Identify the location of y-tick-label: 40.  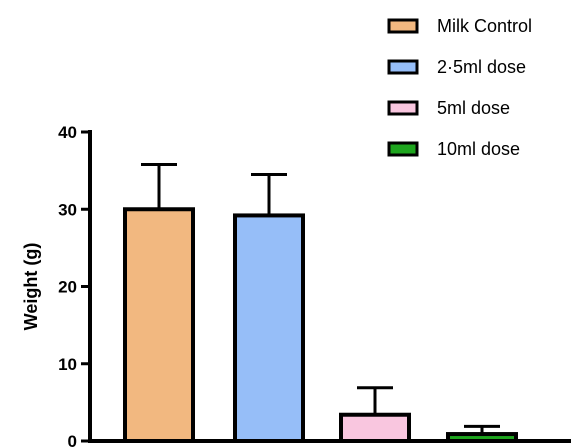
(67, 132).